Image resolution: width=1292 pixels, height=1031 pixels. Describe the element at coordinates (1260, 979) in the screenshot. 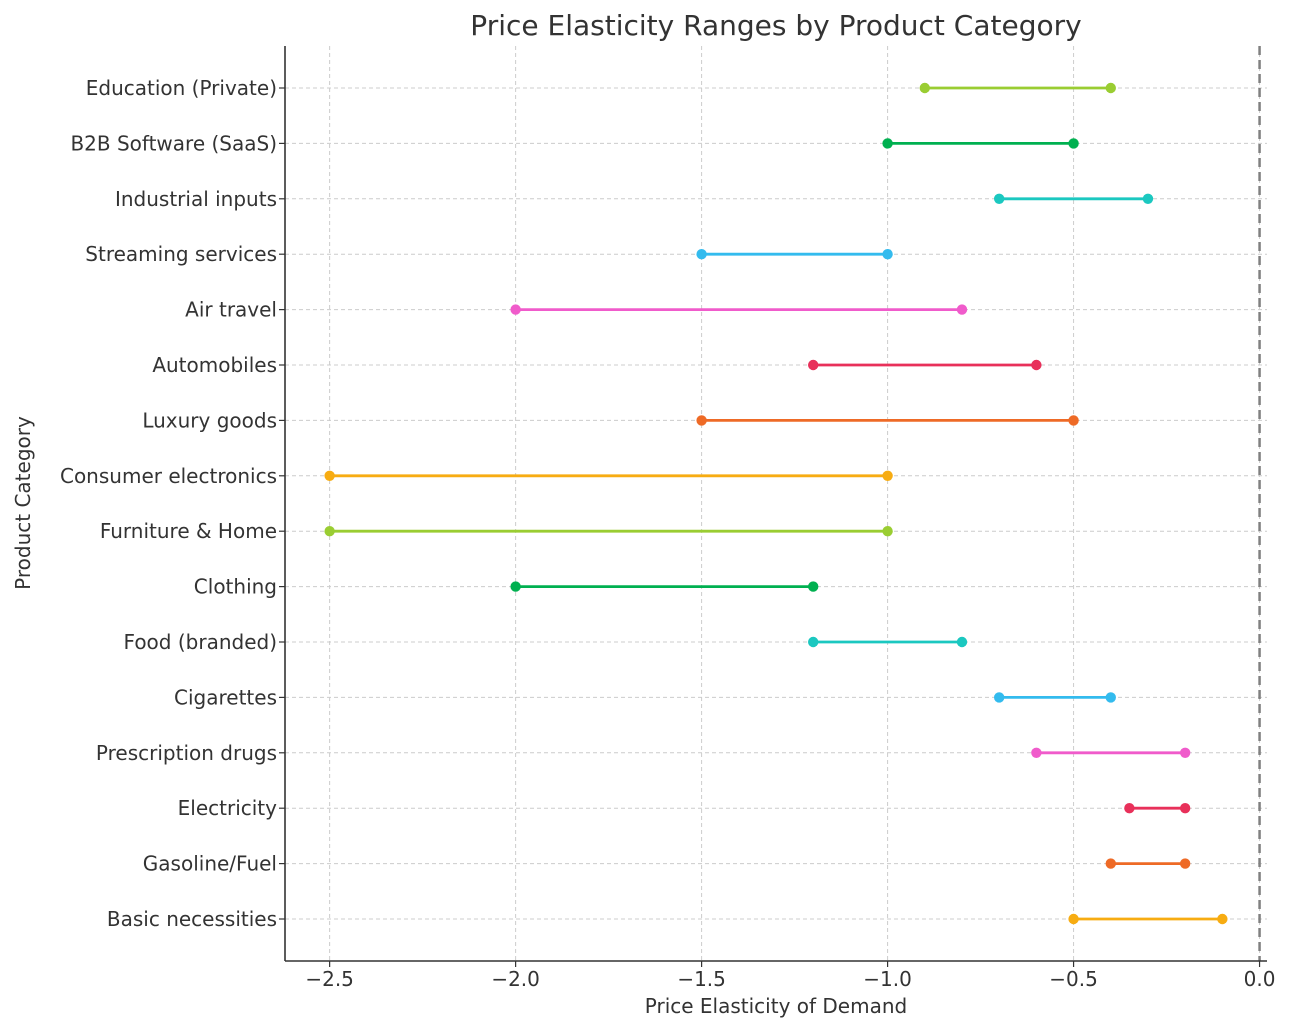

I see `x-tick-label: 0.0` at that location.